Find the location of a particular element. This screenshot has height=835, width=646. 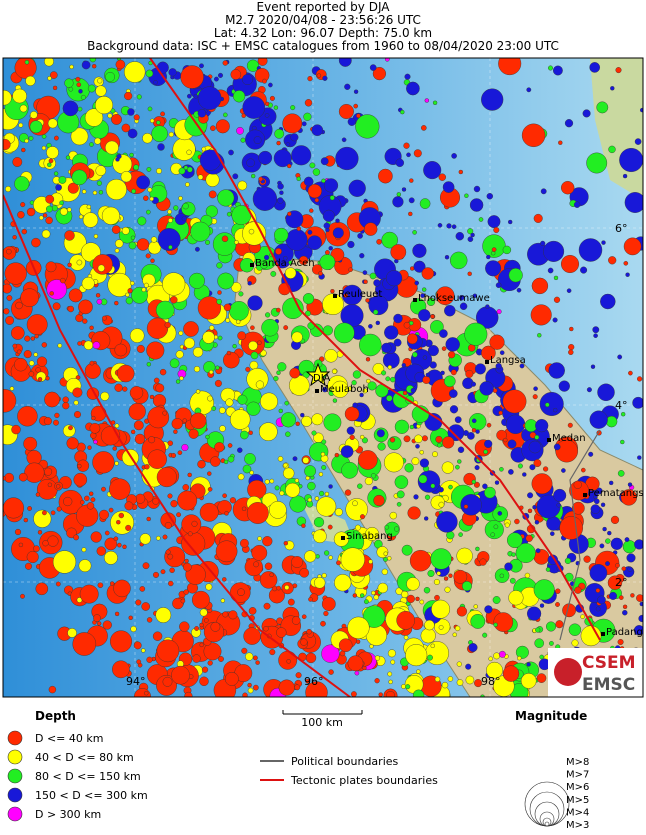

place-marker is located at coordinates (585, 495).